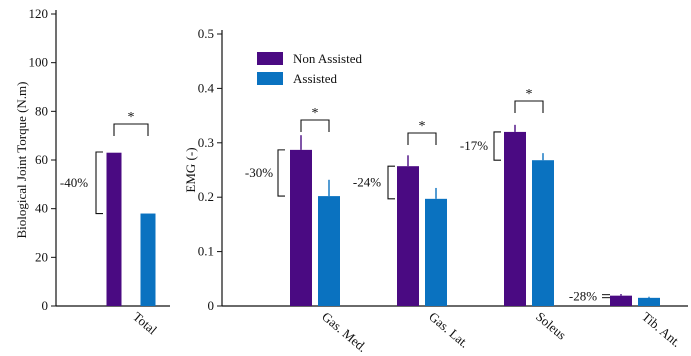 This screenshot has height=356, width=691. I want to click on y-tick-label: 0.3, so click(206, 142).